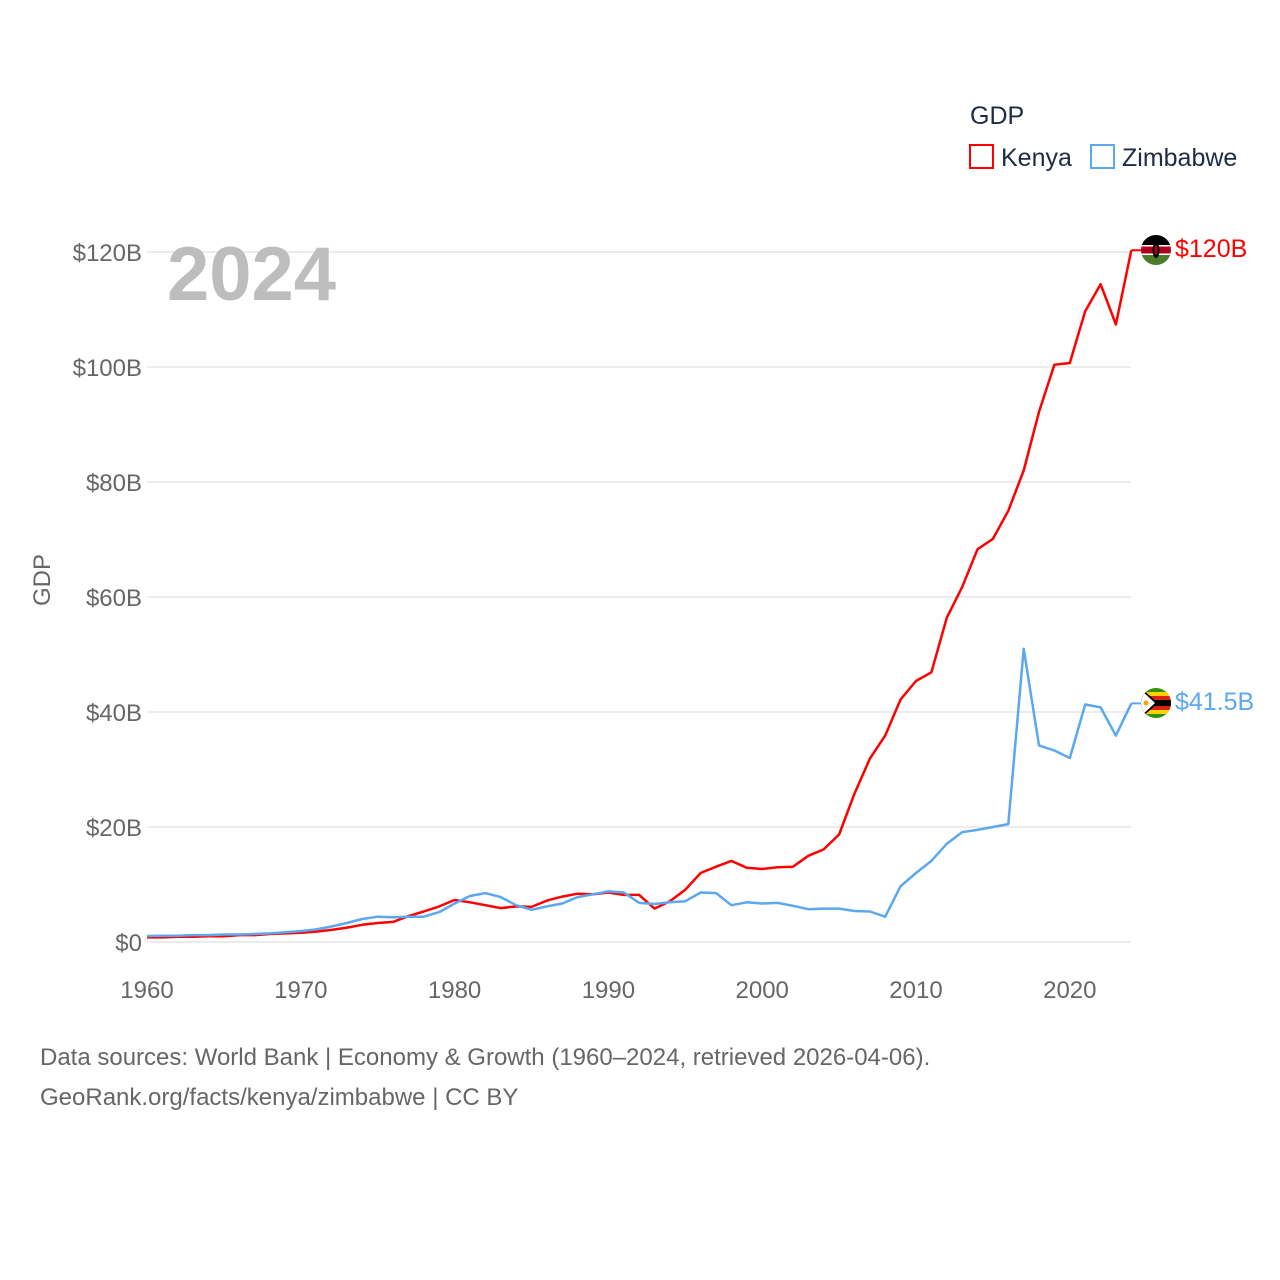 The width and height of the screenshot is (1280, 1280). I want to click on x-tick-label: 1970, so click(300, 990).